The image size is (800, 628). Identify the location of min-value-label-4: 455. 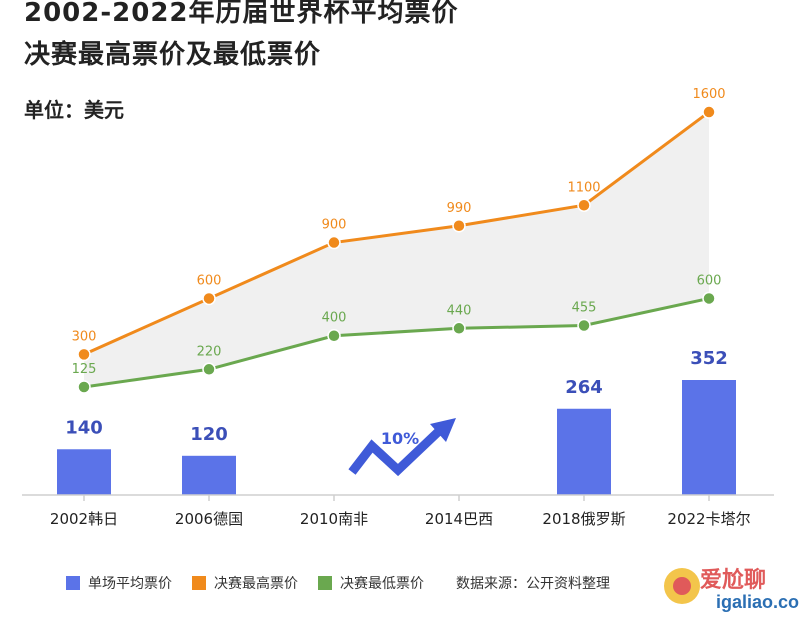
(584, 307).